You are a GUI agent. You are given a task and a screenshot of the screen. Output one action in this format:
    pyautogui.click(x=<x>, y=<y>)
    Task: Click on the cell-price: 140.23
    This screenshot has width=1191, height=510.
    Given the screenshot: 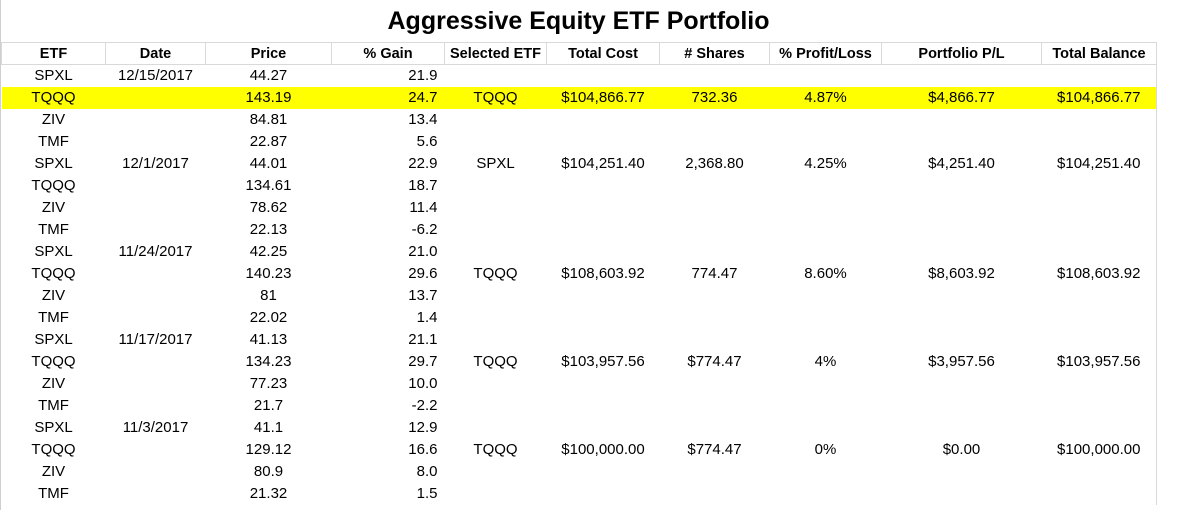 What is the action you would take?
    pyautogui.click(x=268, y=273)
    